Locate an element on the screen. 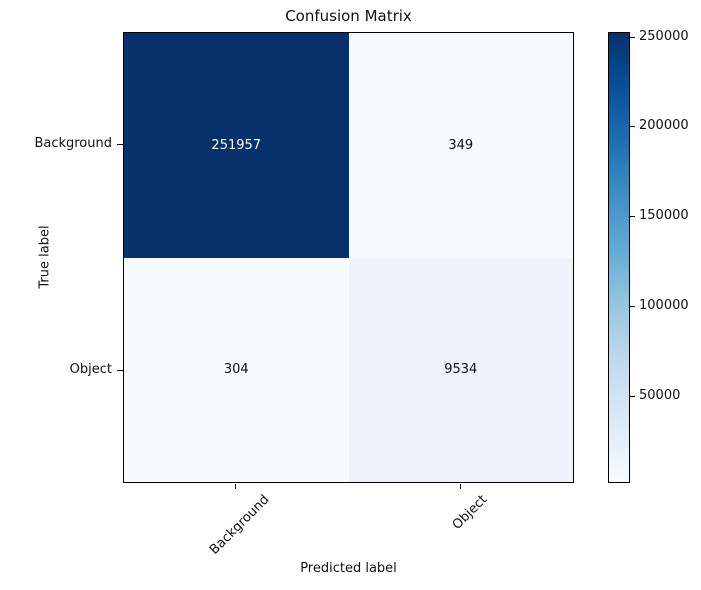 The height and width of the screenshot is (590, 701). colorbar is located at coordinates (619, 257).